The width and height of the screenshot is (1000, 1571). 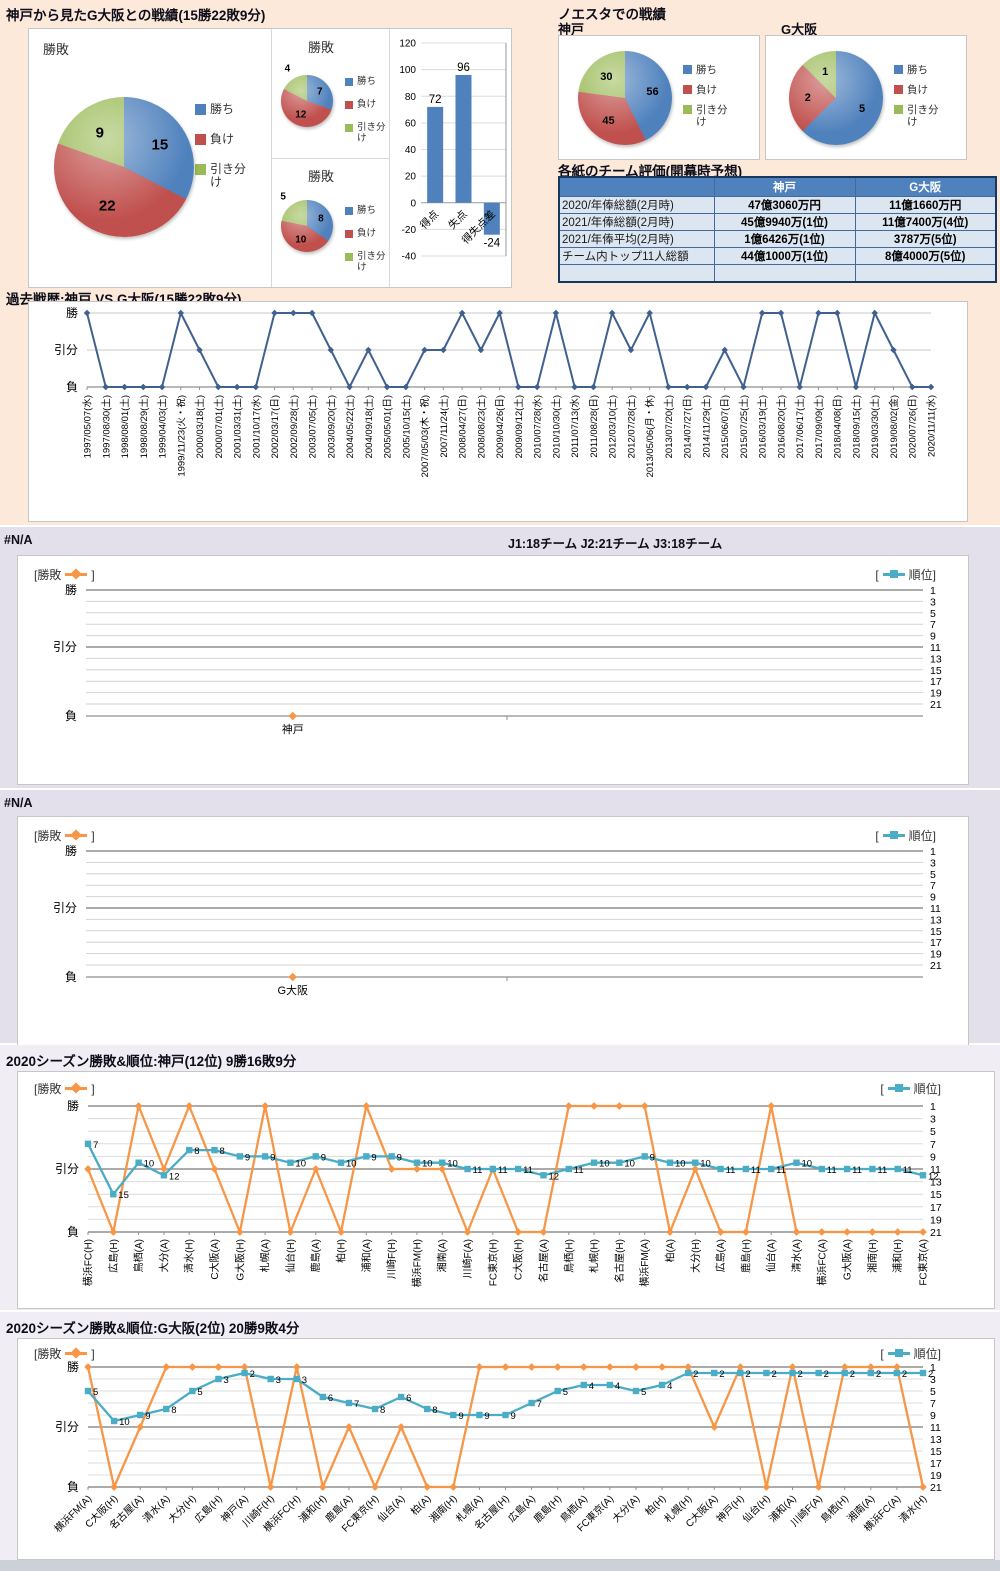 What do you see at coordinates (239, 1260) in the screenshot?
I see `x-axis-team-label: G大阪(H)` at bounding box center [239, 1260].